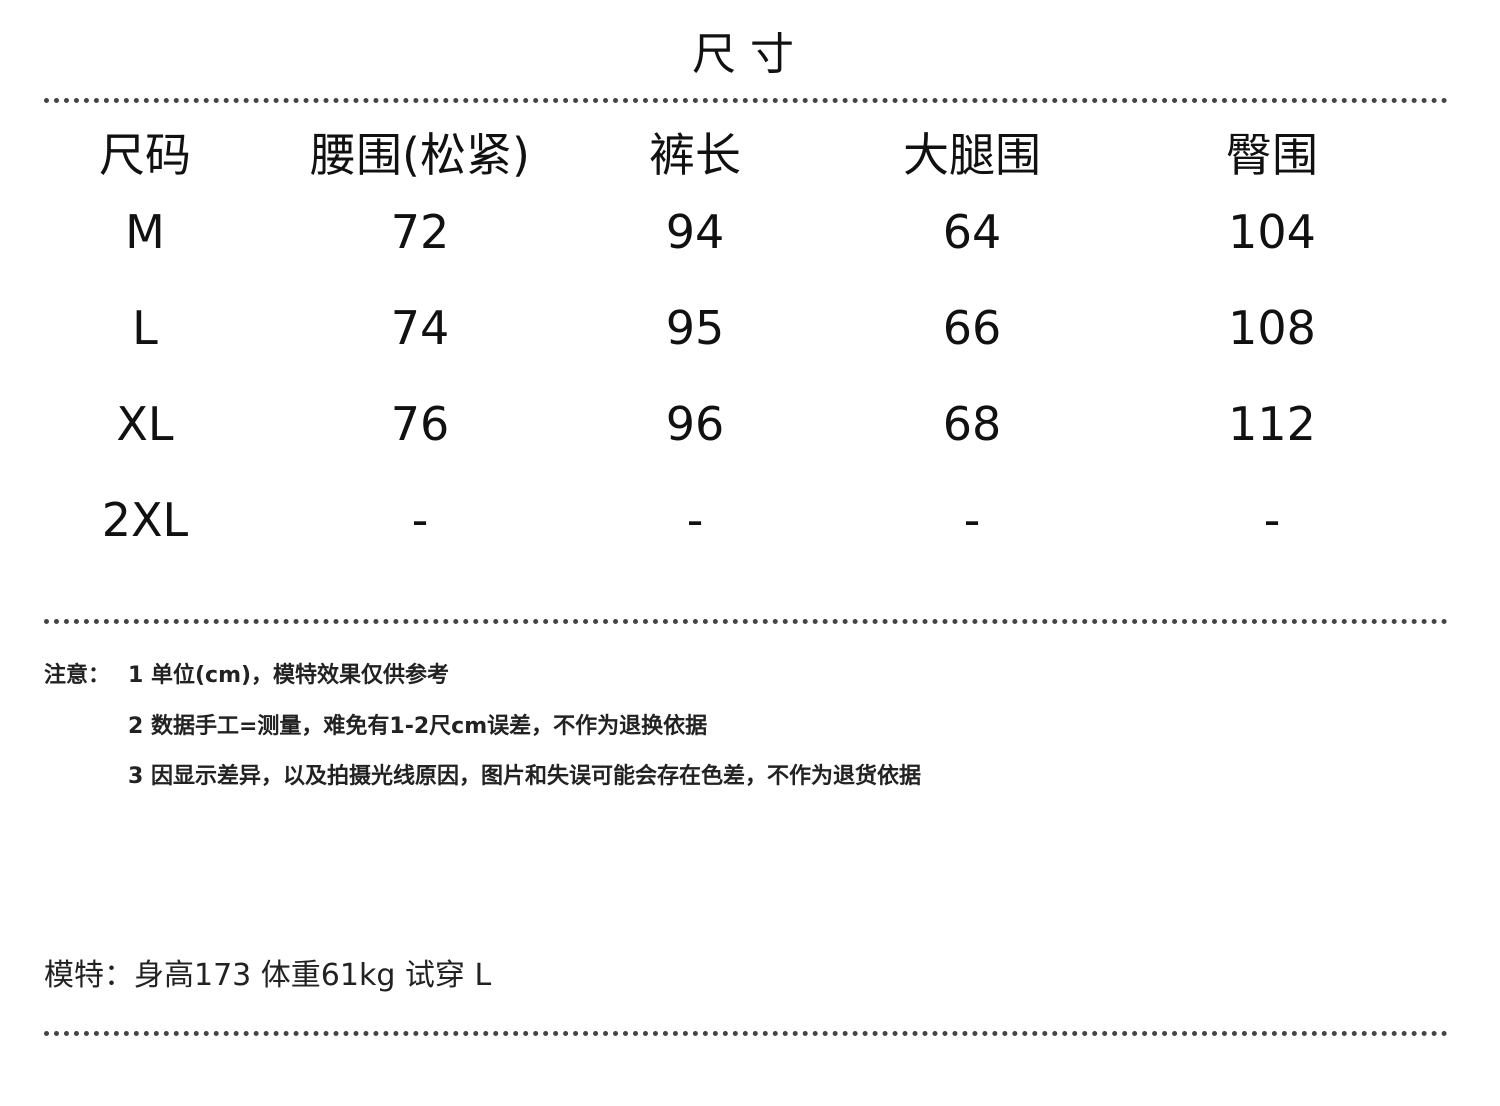 Image resolution: width=1500 pixels, height=1106 pixels. I want to click on table-cell: 66, so click(972, 328).